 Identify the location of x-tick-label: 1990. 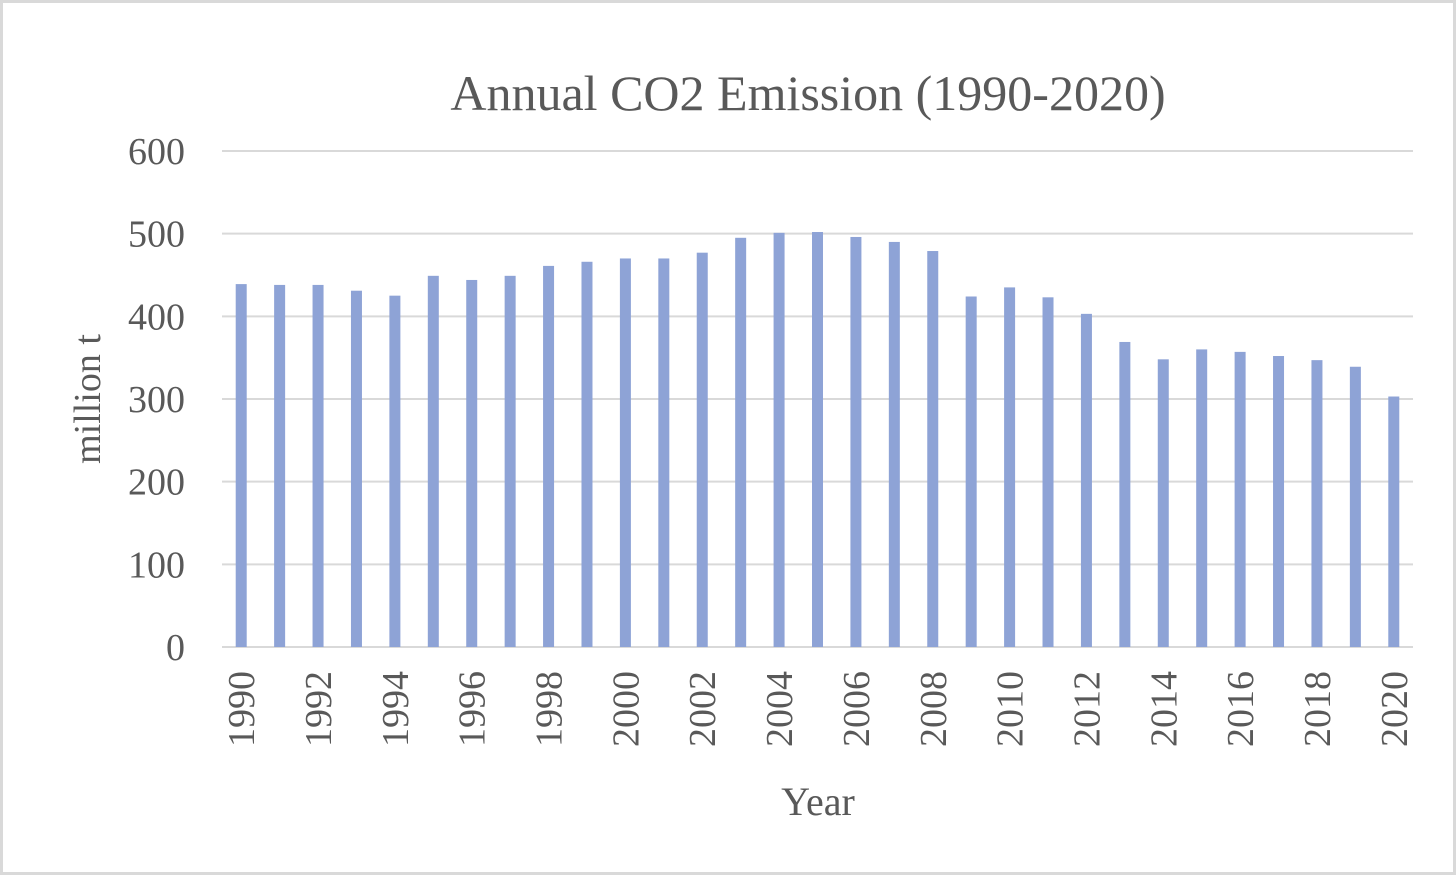
(242, 709).